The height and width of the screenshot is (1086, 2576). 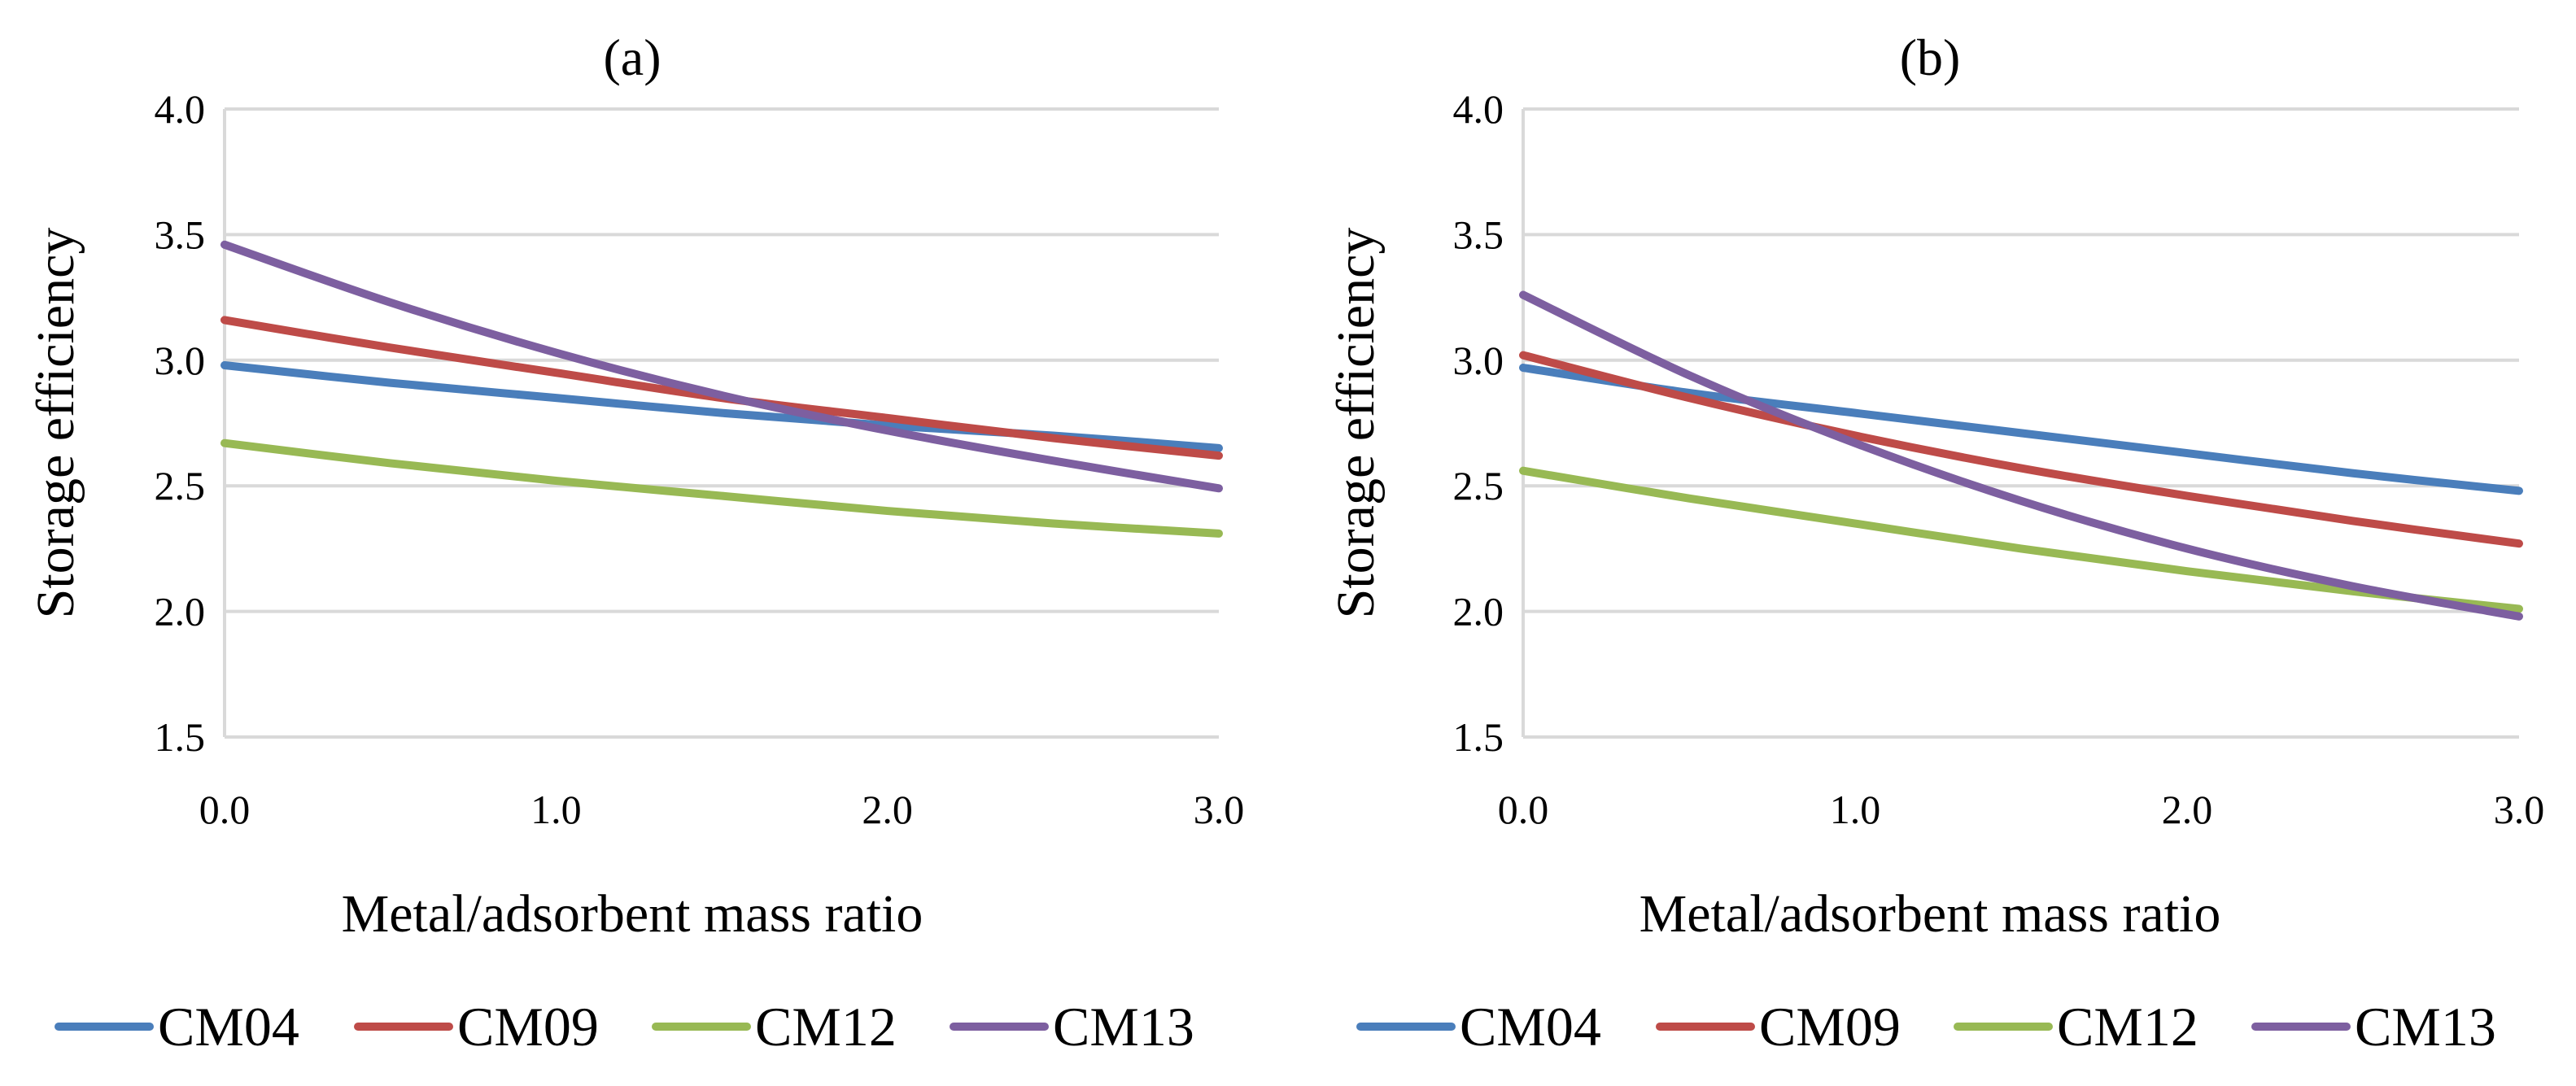 I want to click on chart-title: (a), so click(x=632, y=57).